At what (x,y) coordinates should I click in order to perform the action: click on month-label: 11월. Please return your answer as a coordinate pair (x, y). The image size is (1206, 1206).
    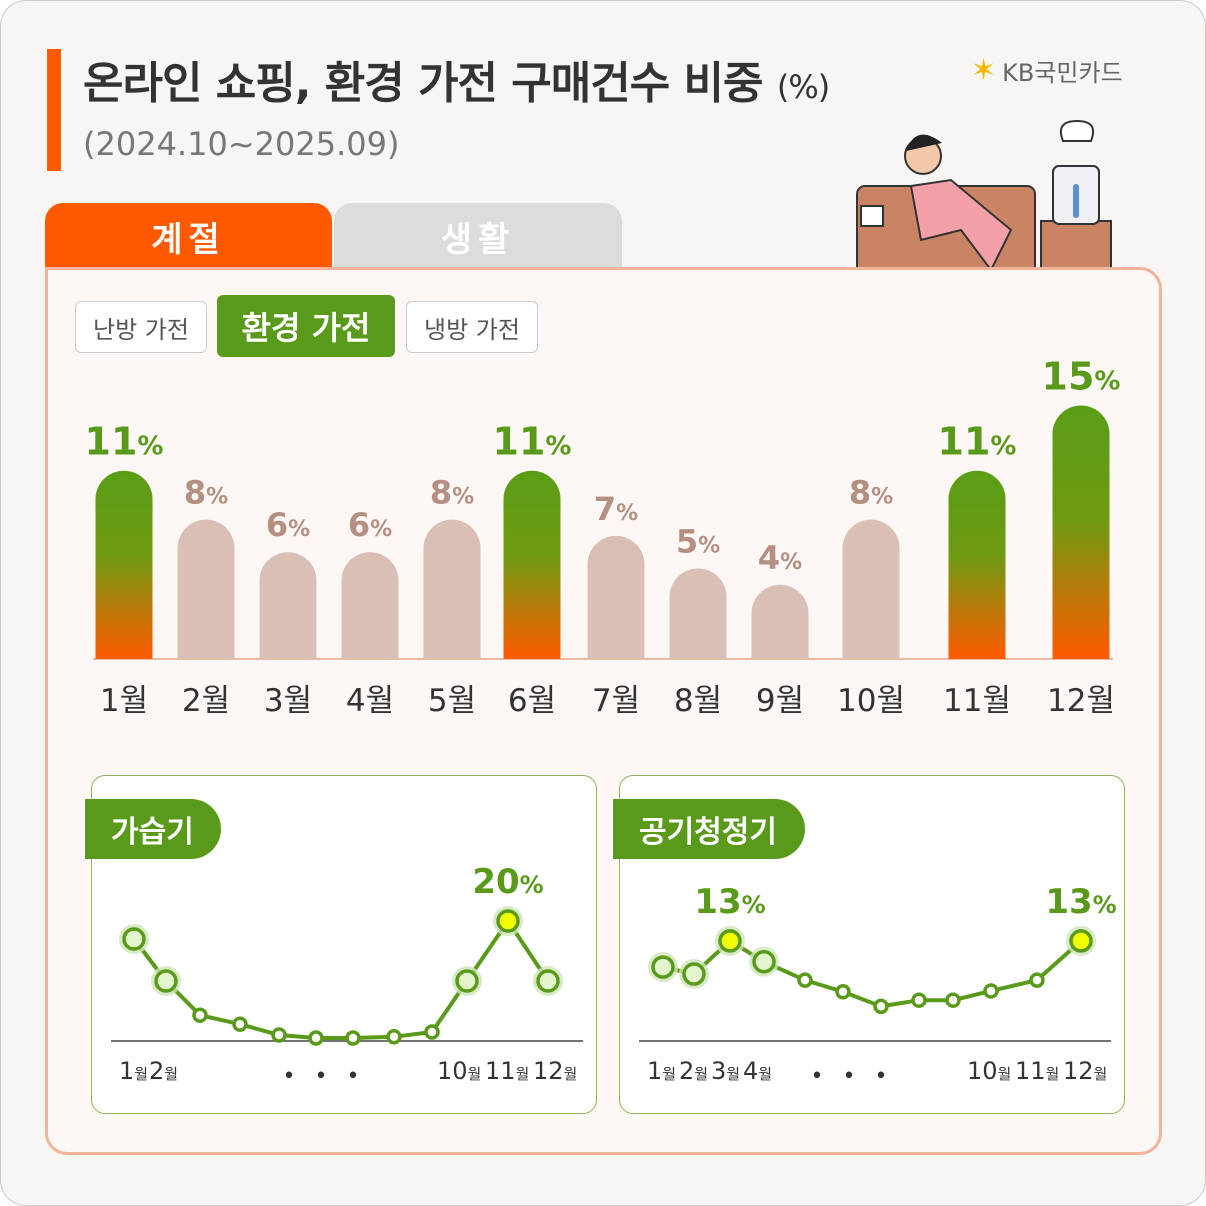
    Looking at the image, I should click on (977, 701).